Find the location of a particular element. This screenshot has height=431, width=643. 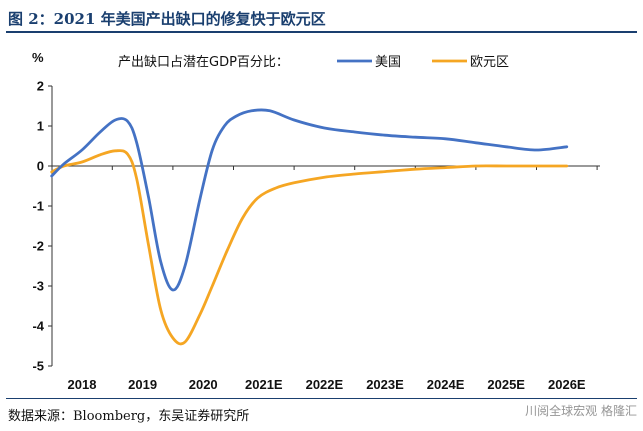

title-rule is located at coordinates (321, 32).